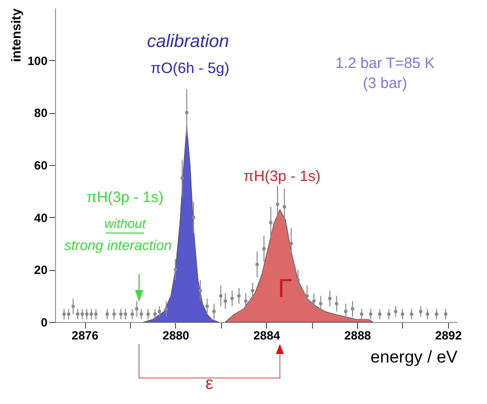 Image resolution: width=487 pixels, height=404 pixels. Describe the element at coordinates (41, 270) in the screenshot. I see `y-tick-label: 20` at that location.